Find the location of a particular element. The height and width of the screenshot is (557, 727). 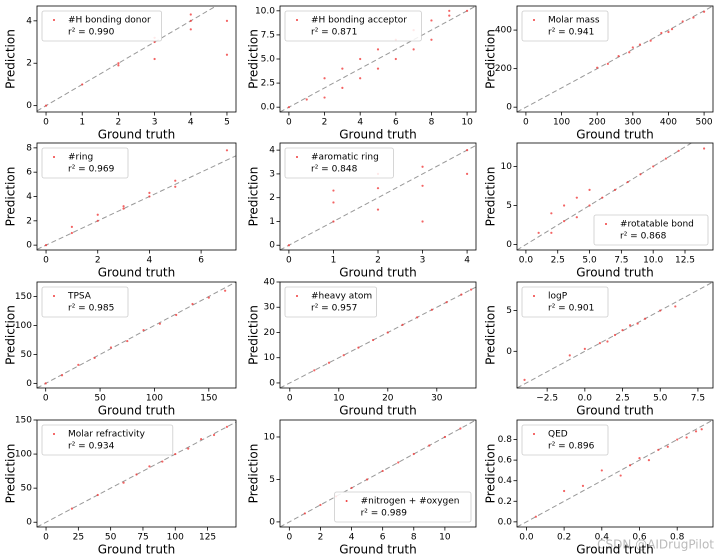

legend-label: Molar refractivity is located at coordinates (107, 435).